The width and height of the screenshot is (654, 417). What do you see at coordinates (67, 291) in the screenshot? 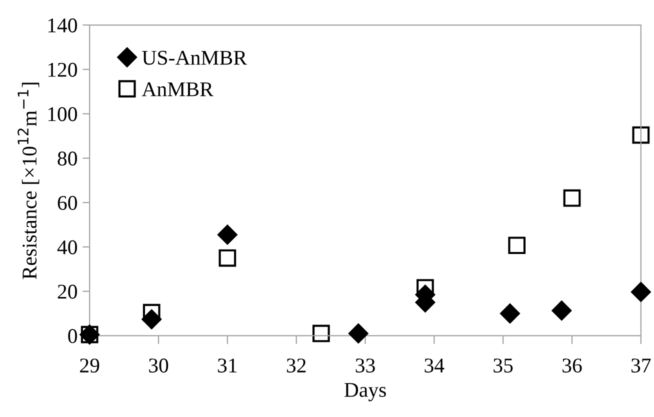
I see `y-tick-label: 20` at bounding box center [67, 291].